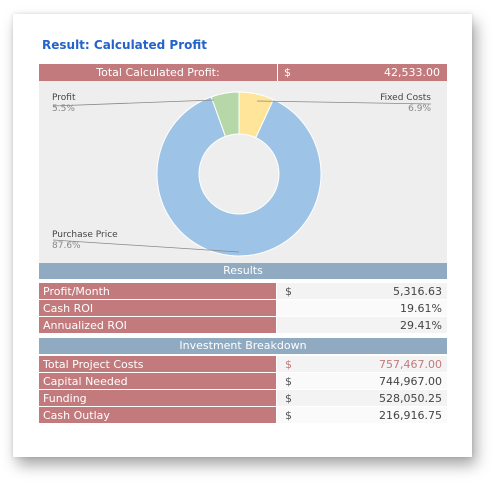 The image size is (500, 487). I want to click on label-fixed-costs: Fixed Costs 6.9%, so click(405, 104).